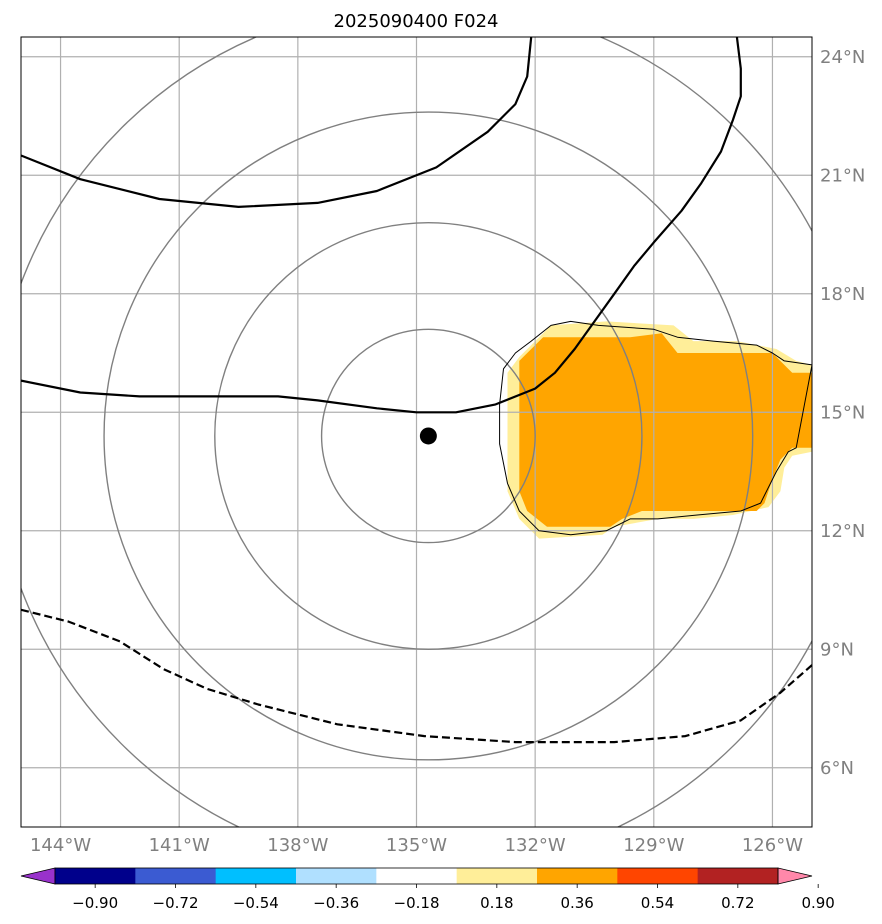 This screenshot has height=924, width=882. What do you see at coordinates (496, 903) in the screenshot?
I see `colorbar-tick-label: 0.18` at bounding box center [496, 903].